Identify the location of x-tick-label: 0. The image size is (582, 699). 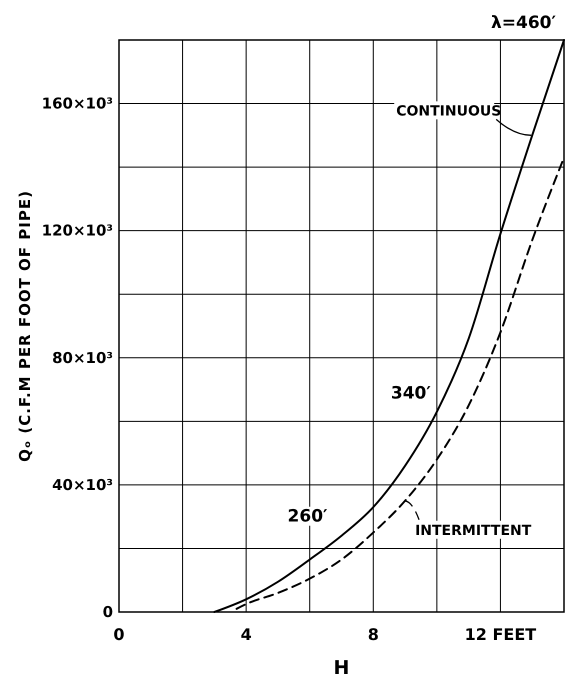
(119, 634).